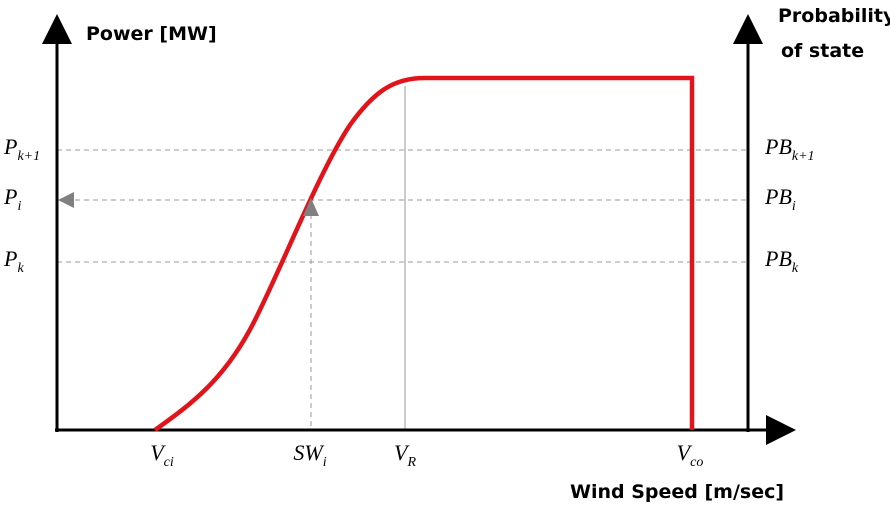 This screenshot has width=890, height=505. I want to click on math-label: Vco, so click(690, 455).